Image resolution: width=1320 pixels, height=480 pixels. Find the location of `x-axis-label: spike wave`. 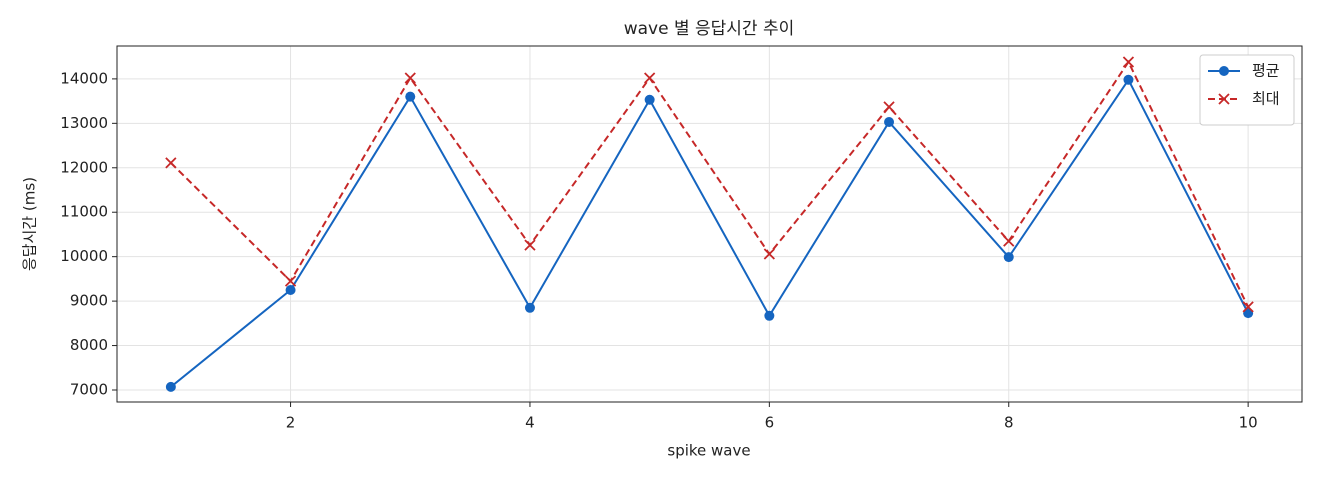

x-axis-label: spike wave is located at coordinates (708, 451).